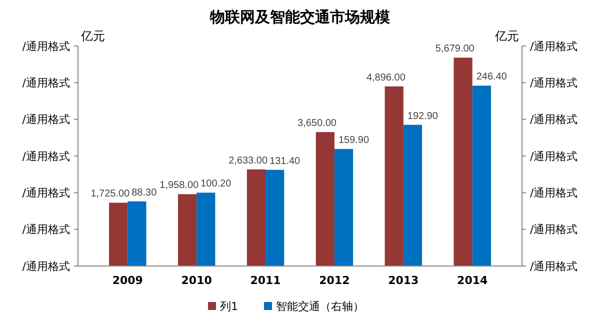  What do you see at coordinates (285, 161) in the screenshot?
I see `data-label: 131.40` at bounding box center [285, 161].